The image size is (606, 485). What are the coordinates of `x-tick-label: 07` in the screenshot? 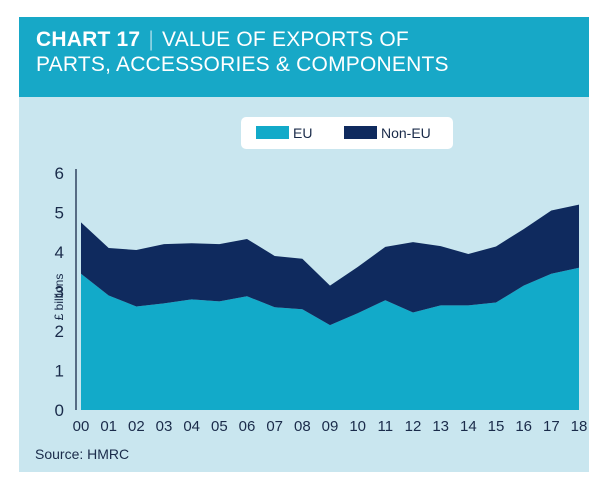 It's located at (274, 426).